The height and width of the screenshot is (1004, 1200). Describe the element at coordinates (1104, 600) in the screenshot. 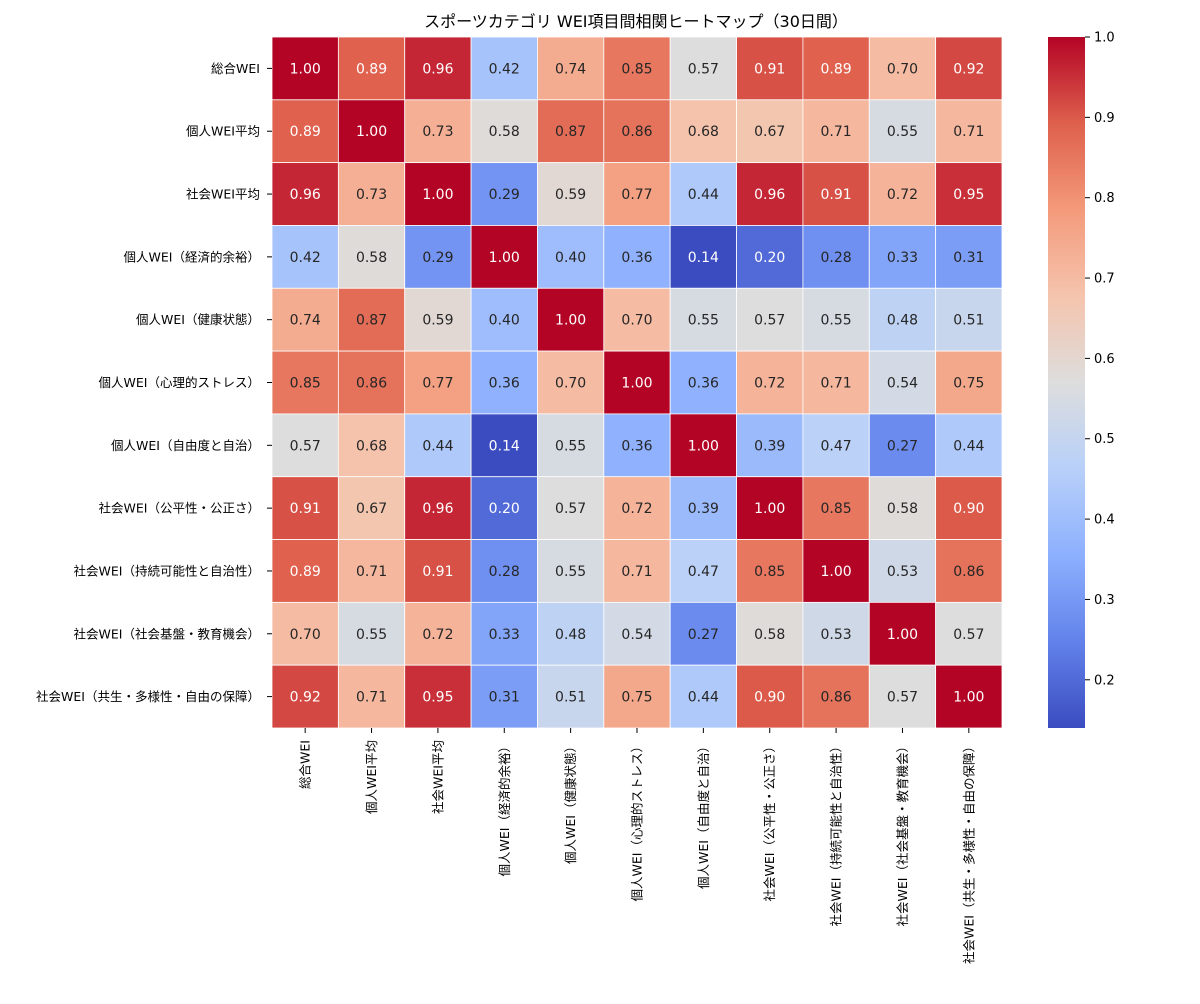

I see `colorbar-tick-label-1: 0.3` at that location.